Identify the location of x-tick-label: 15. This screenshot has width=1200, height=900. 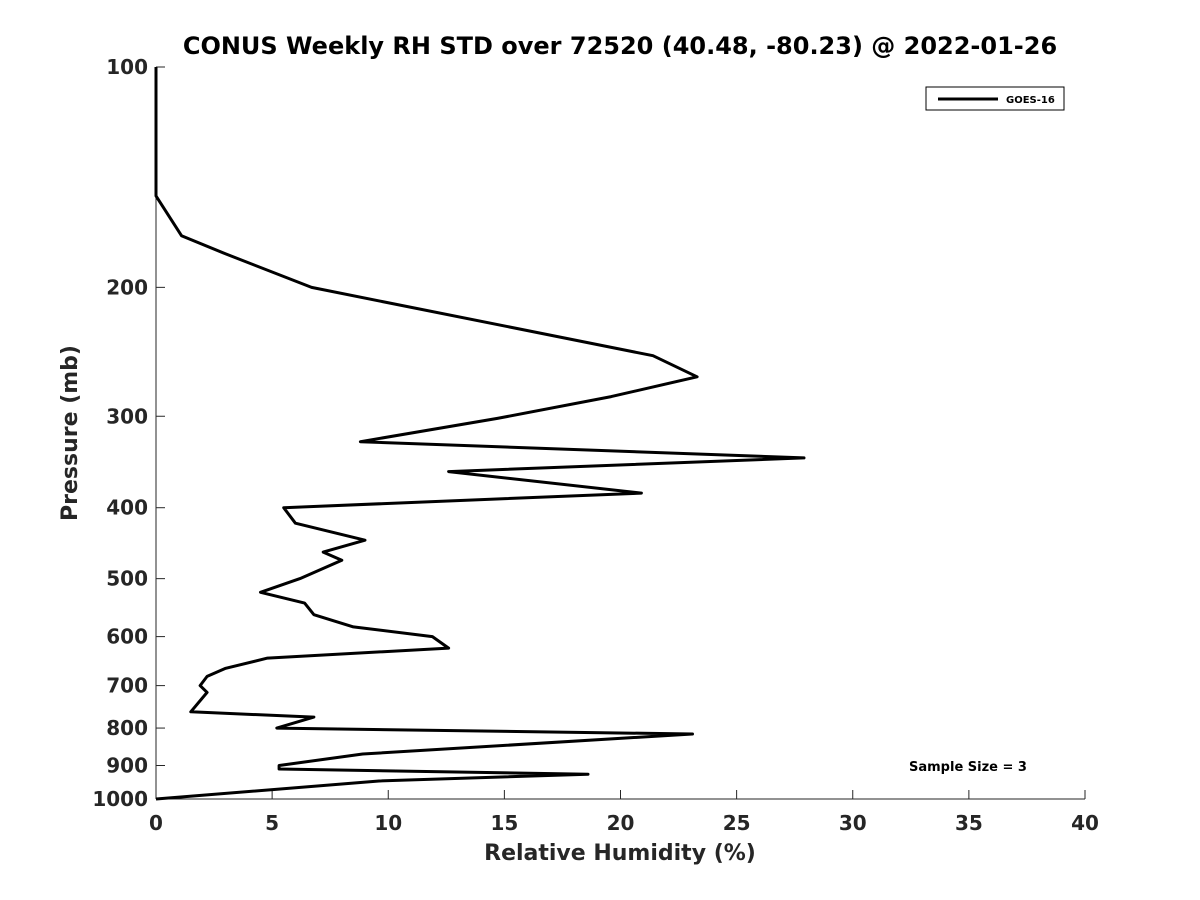
(504, 823).